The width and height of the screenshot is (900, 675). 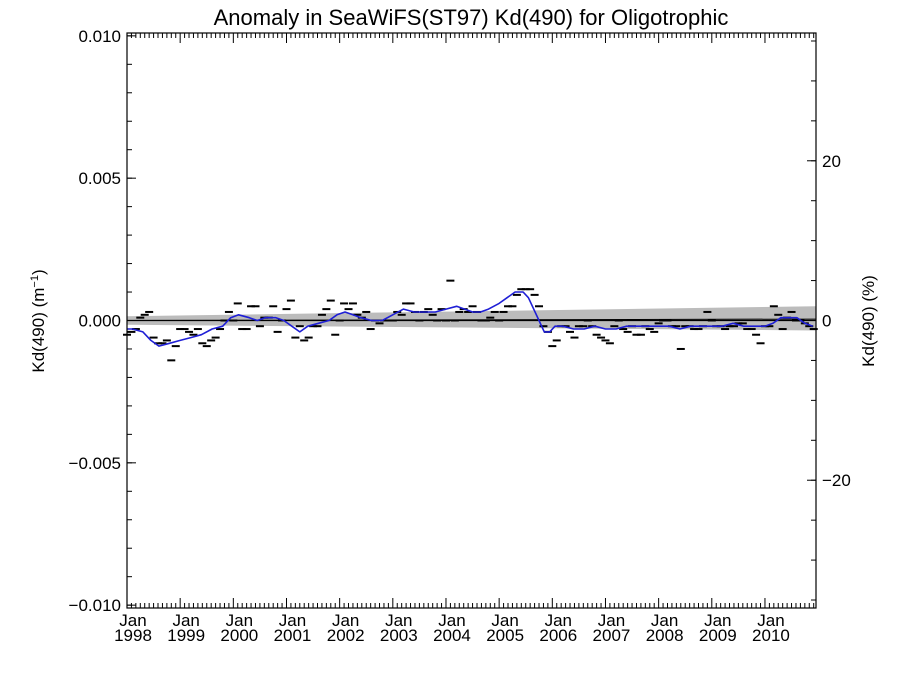 I want to click on trend-confidence-band, so click(x=471, y=318).